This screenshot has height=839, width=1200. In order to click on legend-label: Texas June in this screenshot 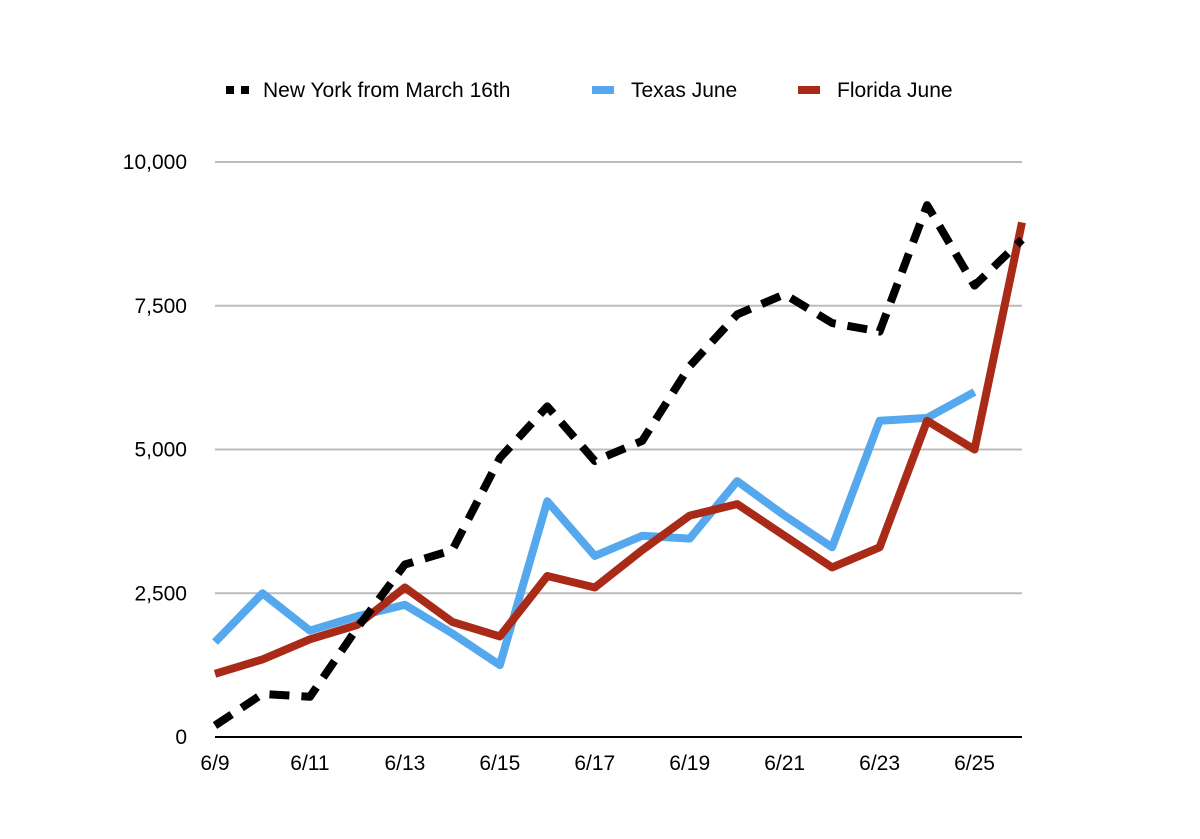, I will do `click(684, 90)`.